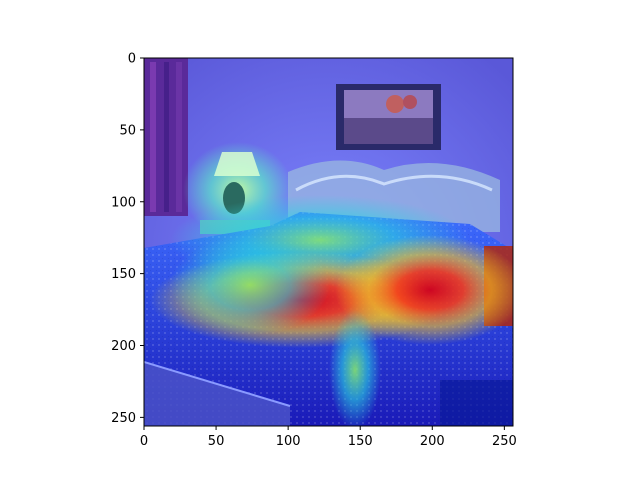 The width and height of the screenshot is (640, 480). I want to click on x-tick-label: 0, so click(144, 441).